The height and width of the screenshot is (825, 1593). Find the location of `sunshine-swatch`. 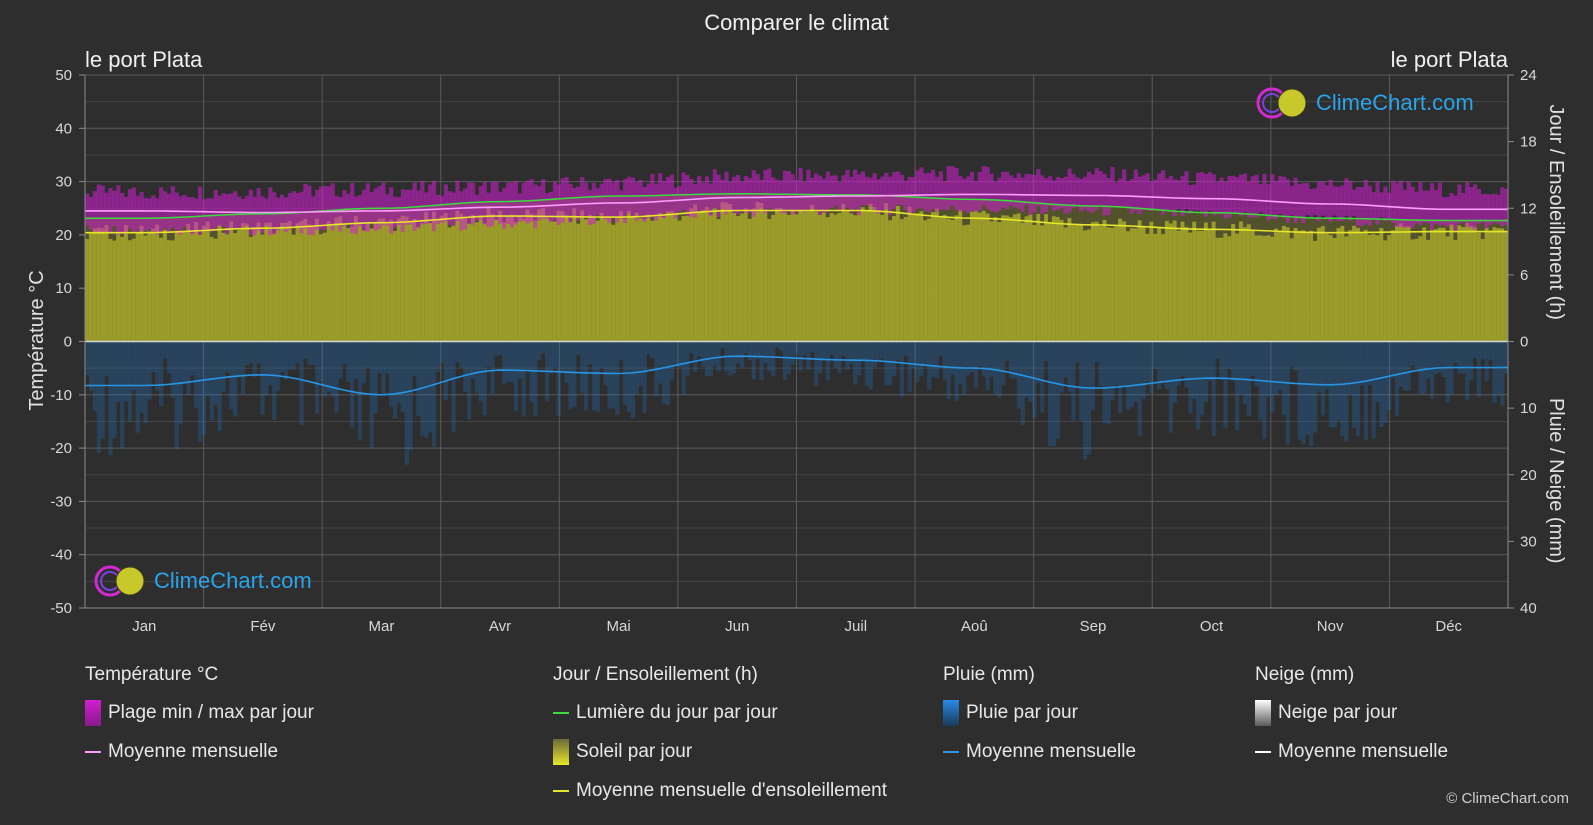

sunshine-swatch is located at coordinates (561, 752).